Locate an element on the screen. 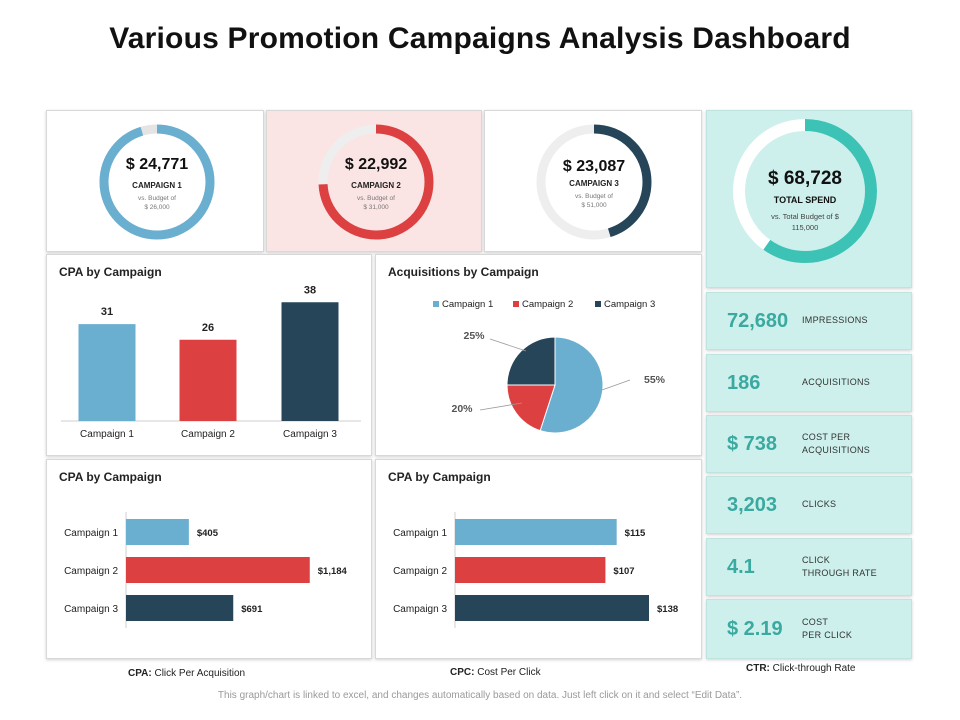 This screenshot has height=720, width=960. kpi-label: COST PER CLICK is located at coordinates (827, 628).